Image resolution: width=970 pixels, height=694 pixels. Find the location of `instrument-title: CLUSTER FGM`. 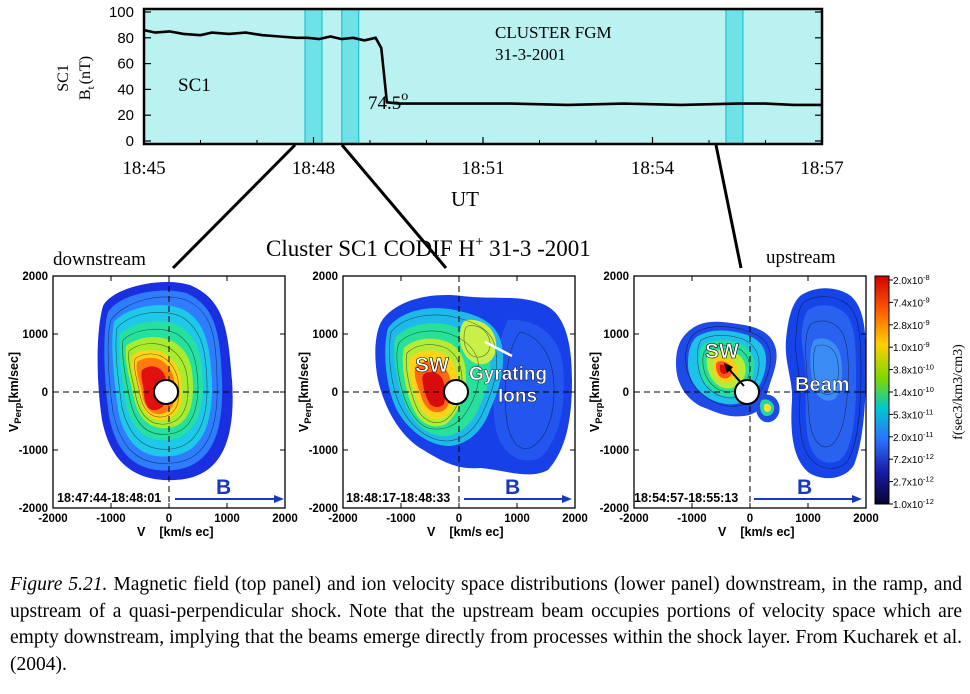

instrument-title: CLUSTER FGM is located at coordinates (553, 32).